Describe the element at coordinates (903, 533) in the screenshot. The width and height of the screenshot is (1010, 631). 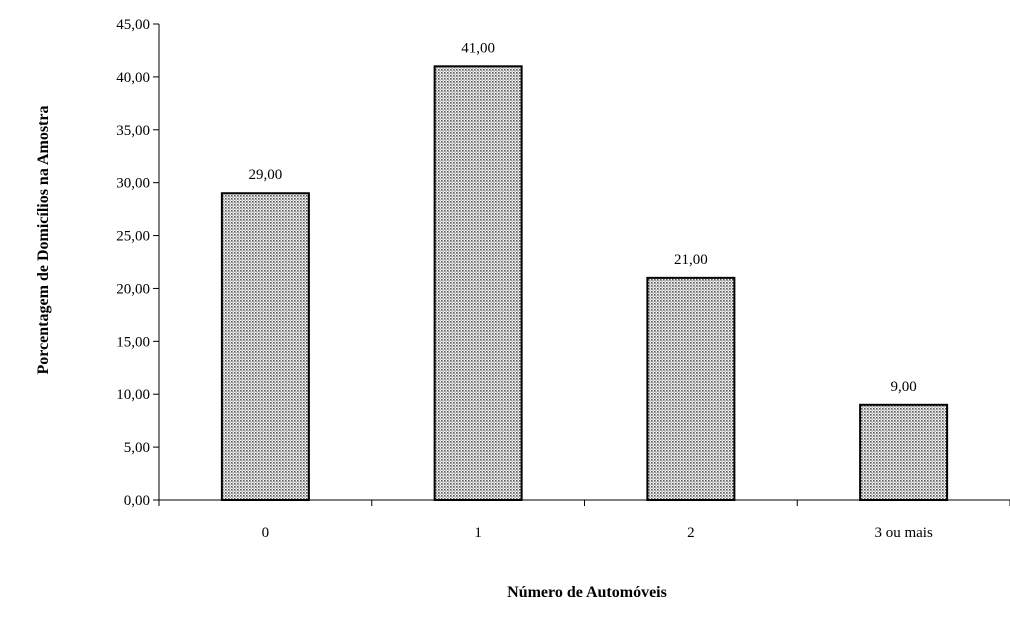
I see `x-tick-label: 3 ou mais` at that location.